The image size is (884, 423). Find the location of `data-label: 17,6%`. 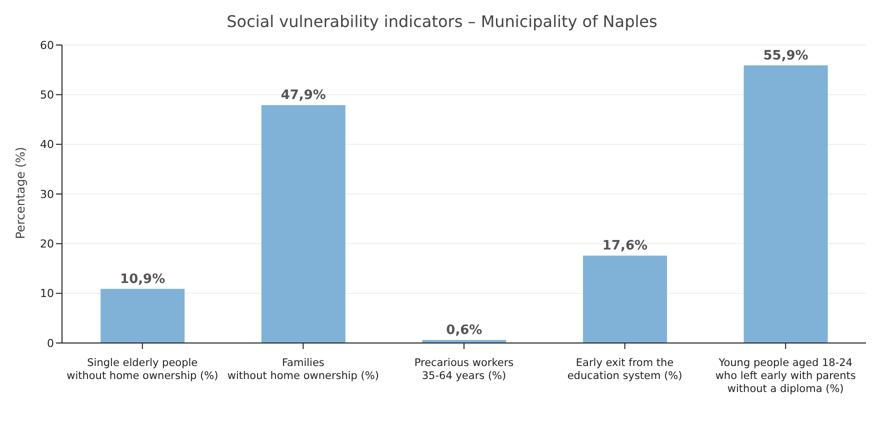

data-label: 17,6% is located at coordinates (625, 246).